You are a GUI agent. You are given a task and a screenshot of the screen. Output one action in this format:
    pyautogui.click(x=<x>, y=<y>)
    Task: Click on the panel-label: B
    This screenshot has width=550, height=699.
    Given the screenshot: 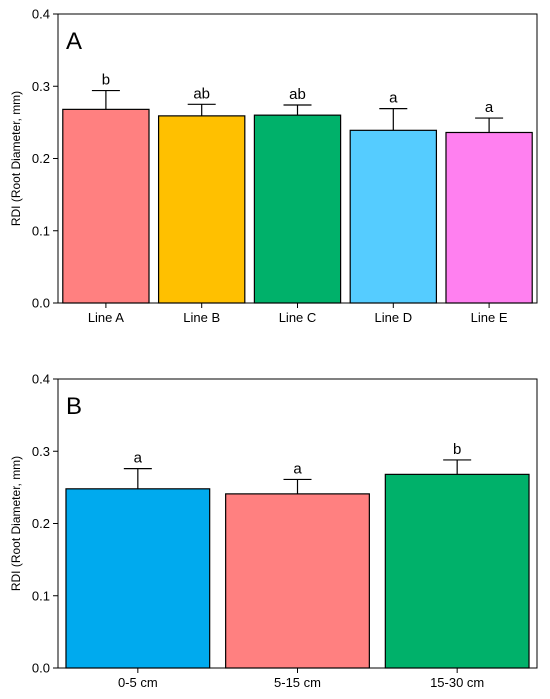 What is the action you would take?
    pyautogui.click(x=74, y=406)
    